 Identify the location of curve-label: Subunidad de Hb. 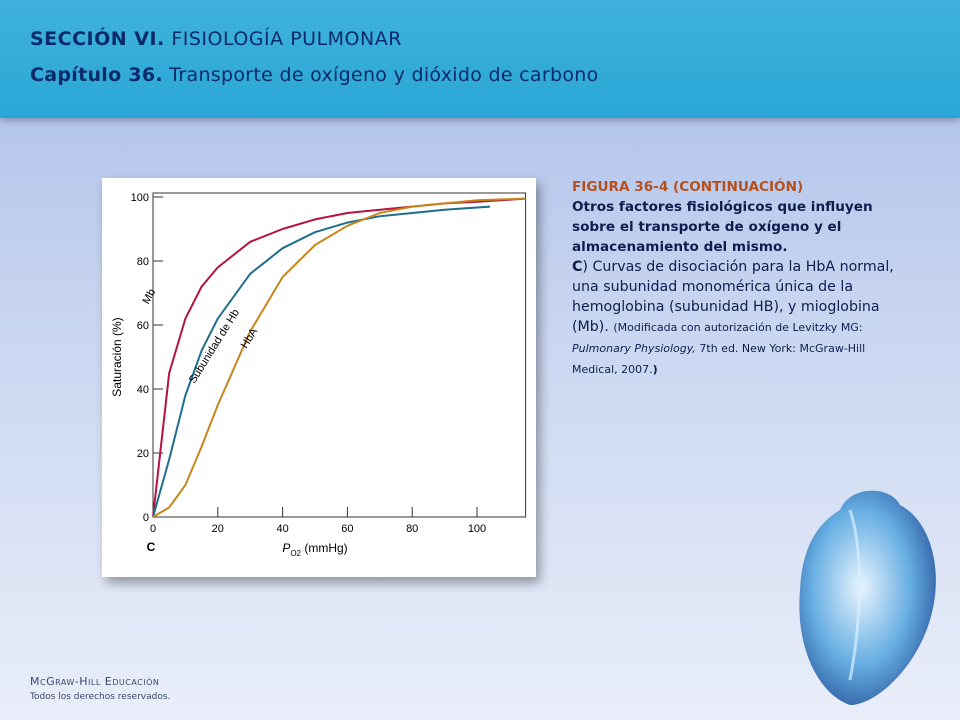
(214, 346).